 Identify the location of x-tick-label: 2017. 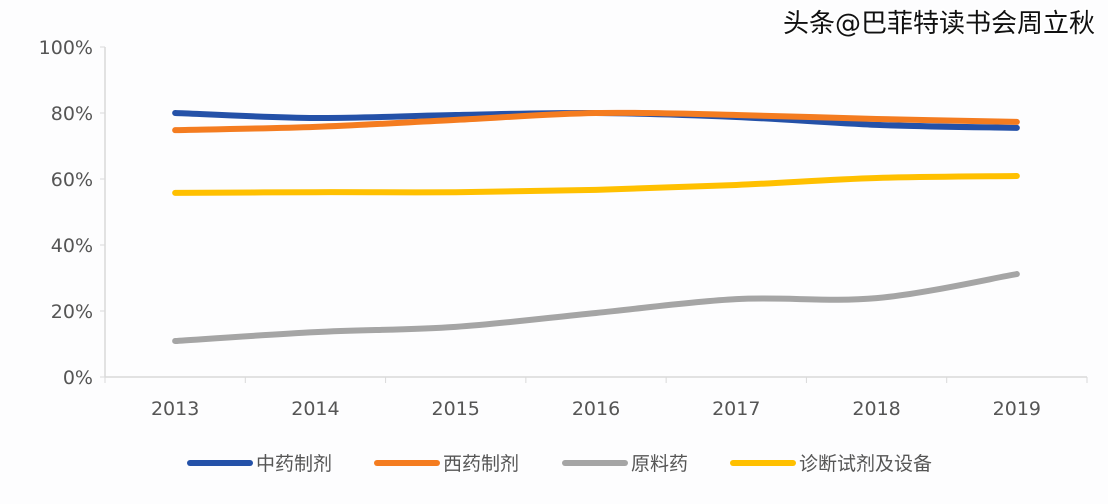
(736, 409).